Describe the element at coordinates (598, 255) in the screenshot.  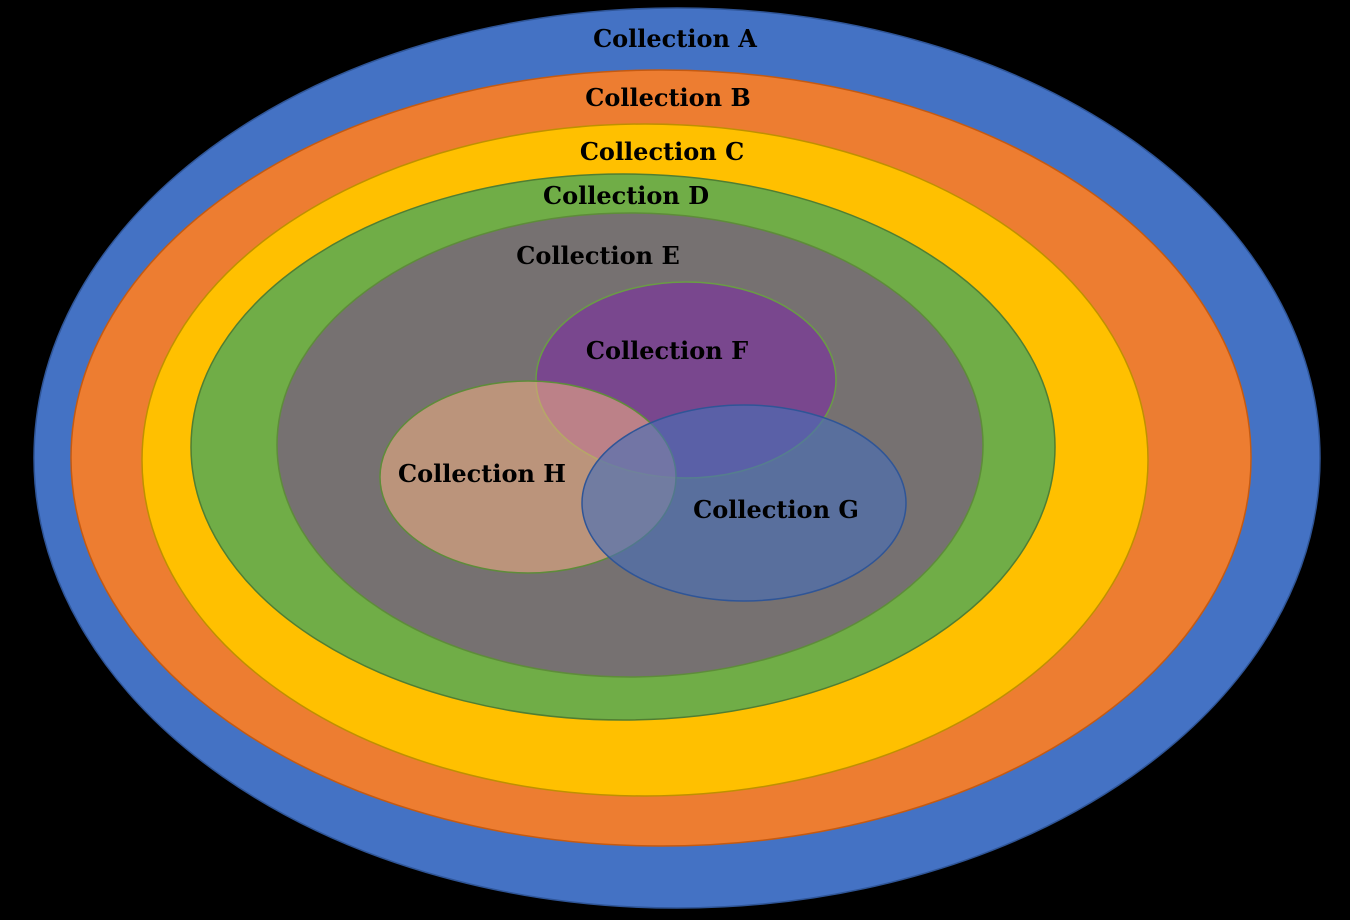
I see `collection-e-label: Collection E` at that location.